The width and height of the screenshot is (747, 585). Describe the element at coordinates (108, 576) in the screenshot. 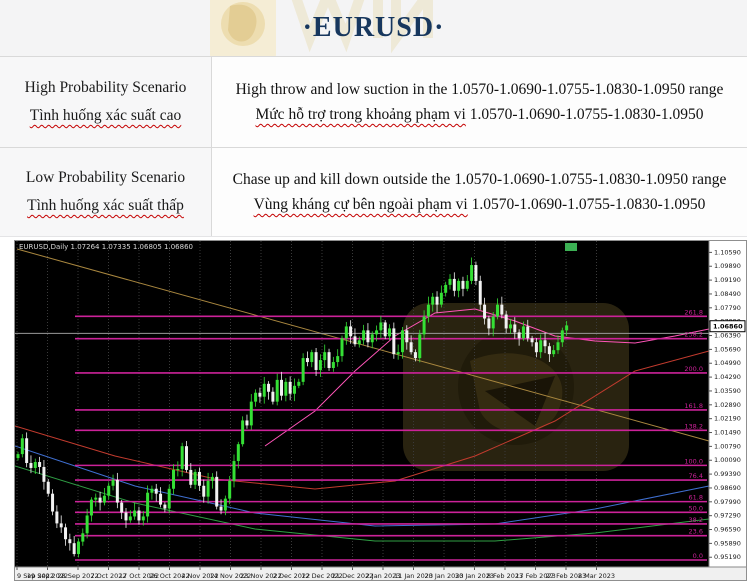

I see `date-axis-label: 7 Oct 2022` at that location.